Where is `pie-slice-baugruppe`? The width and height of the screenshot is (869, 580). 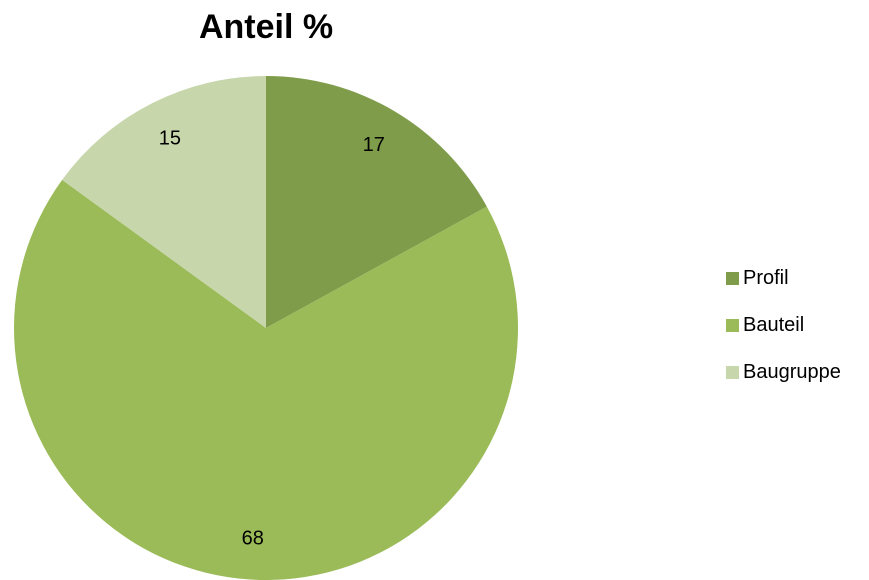 pie-slice-baugruppe is located at coordinates (164, 202).